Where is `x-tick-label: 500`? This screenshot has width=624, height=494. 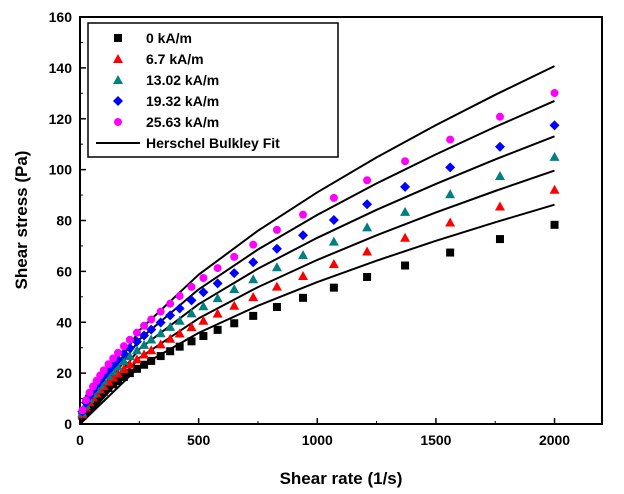
x-tick-label: 500 is located at coordinates (199, 440).